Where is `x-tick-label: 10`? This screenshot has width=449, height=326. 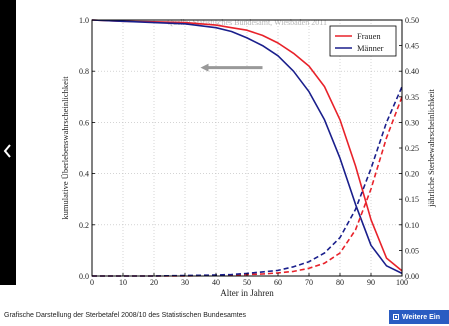 x-tick-label: 10 is located at coordinates (123, 282).